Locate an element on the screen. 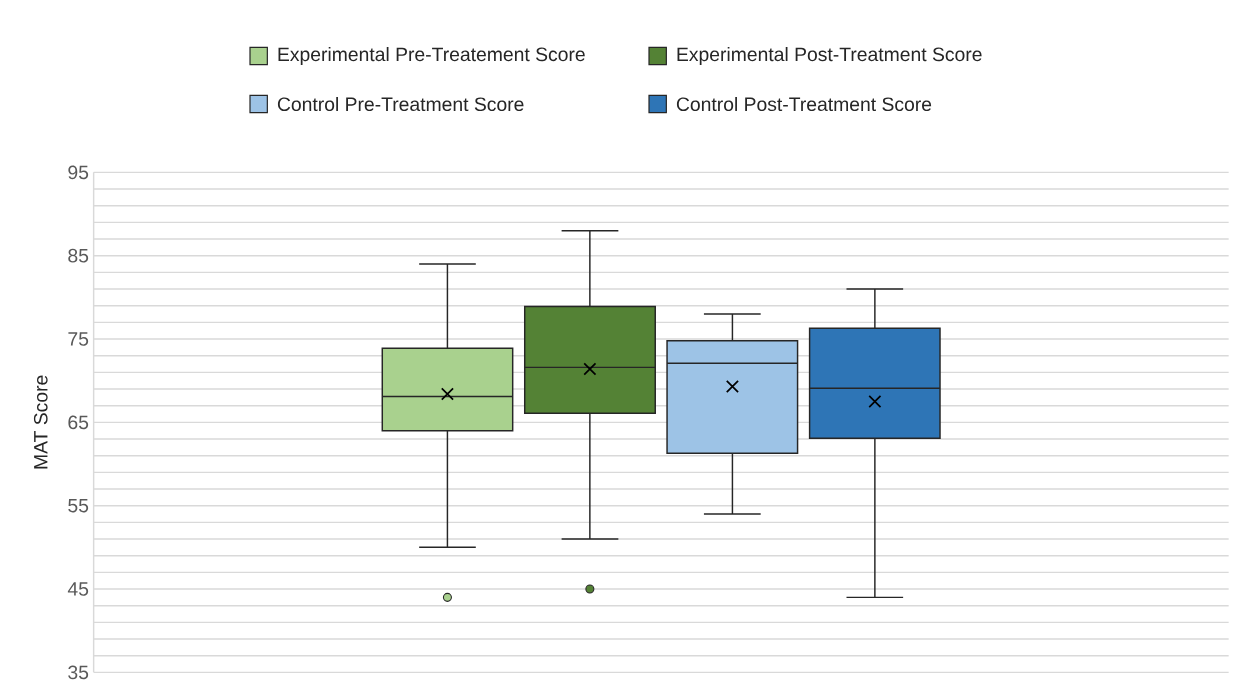  legend-label: Control Pre-Treatment Score is located at coordinates (400, 104).